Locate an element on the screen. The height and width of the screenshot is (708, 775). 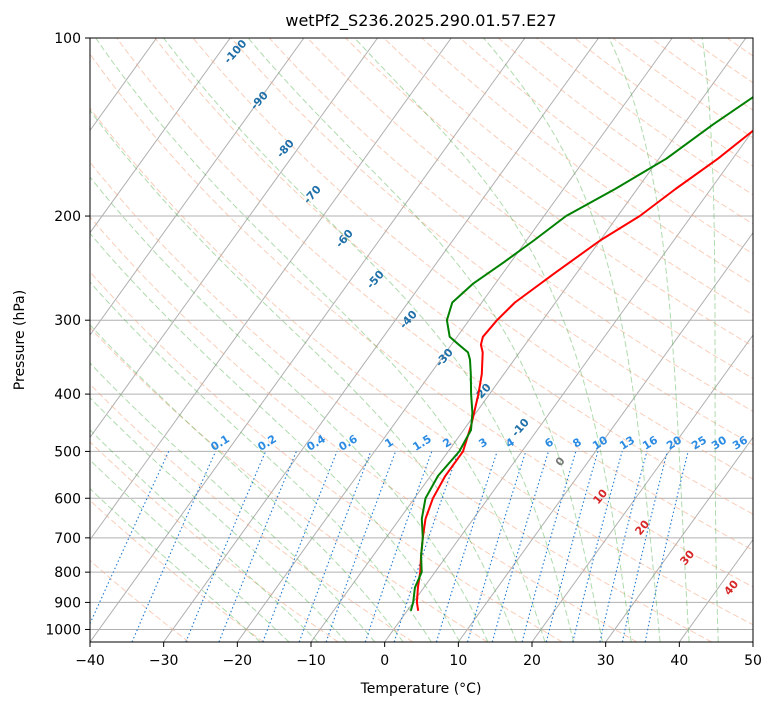
y-tick-label: 600 is located at coordinates (67, 499).